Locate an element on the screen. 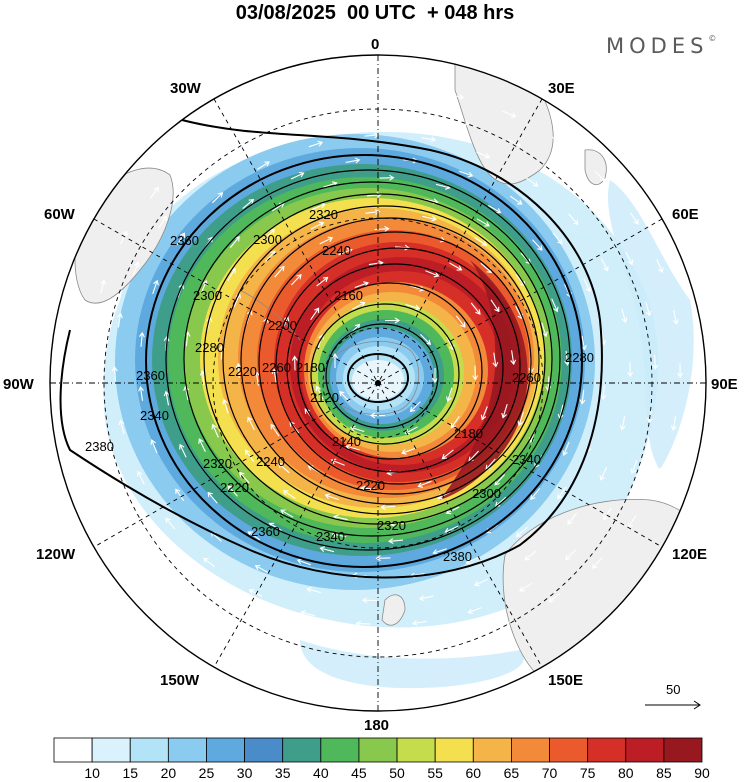 The width and height of the screenshot is (750, 782). lon-label-150w: 150W is located at coordinates (180, 680).